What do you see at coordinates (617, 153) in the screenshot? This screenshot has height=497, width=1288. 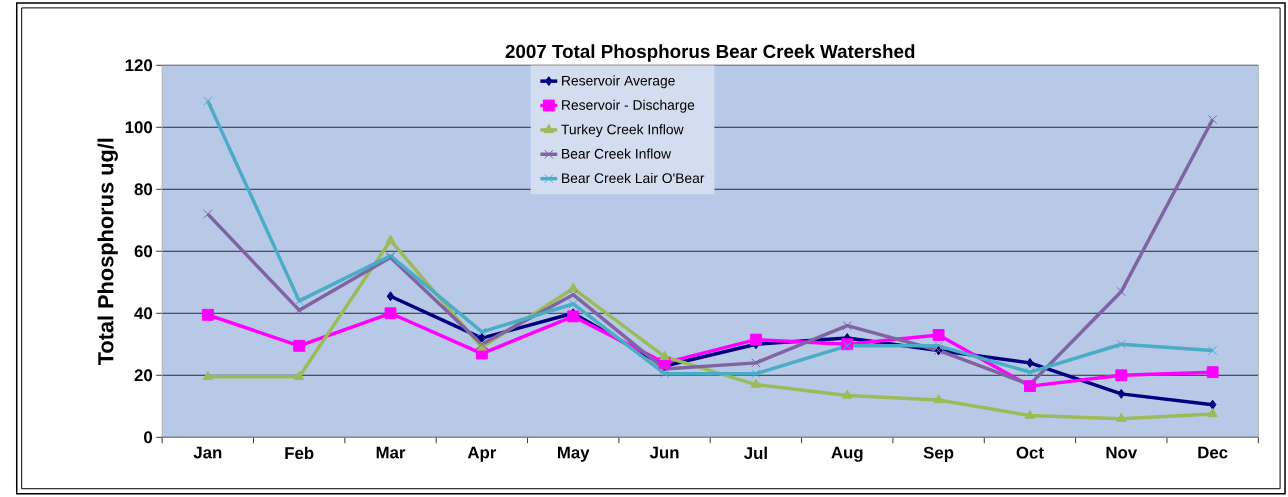 I see `legend-label: Bear Creek Inflow` at bounding box center [617, 153].